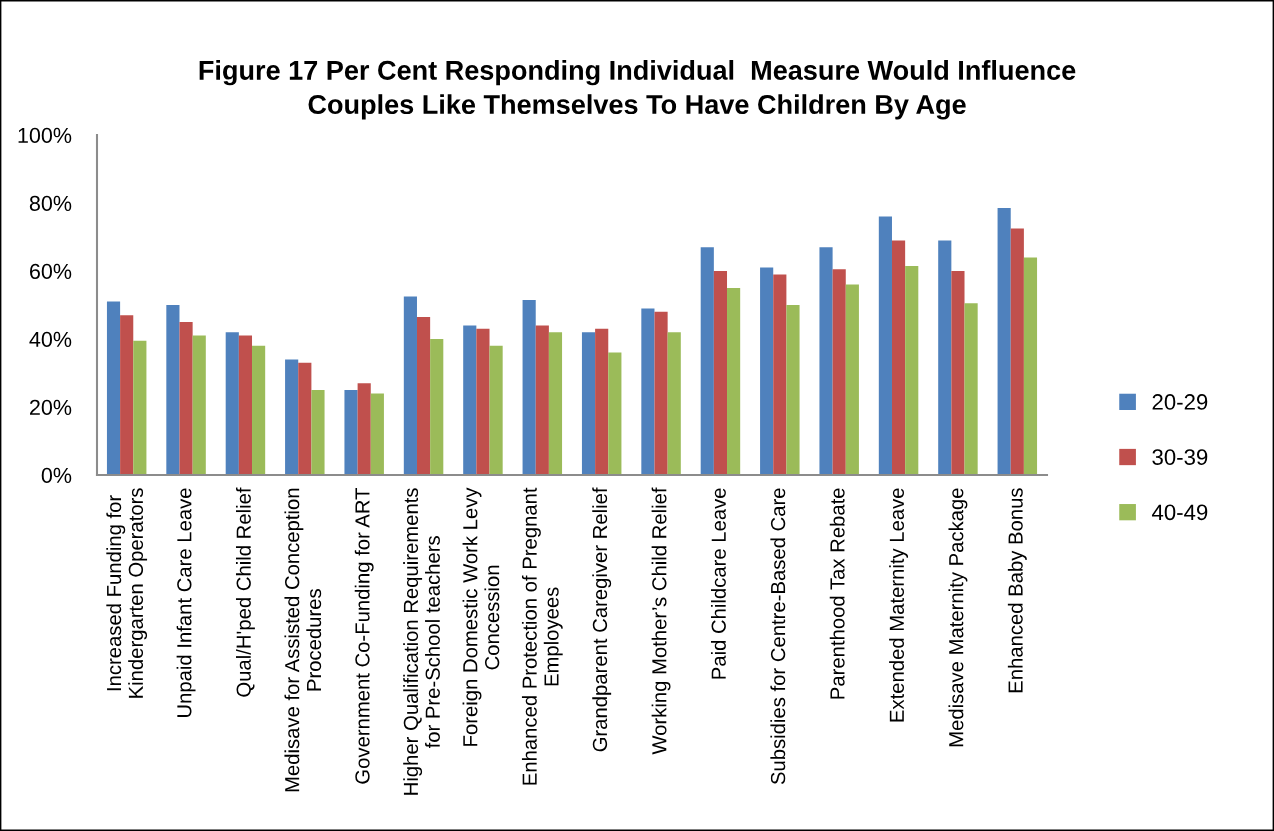 The width and height of the screenshot is (1274, 831). I want to click on y-tick-label: 20%, so click(51, 407).